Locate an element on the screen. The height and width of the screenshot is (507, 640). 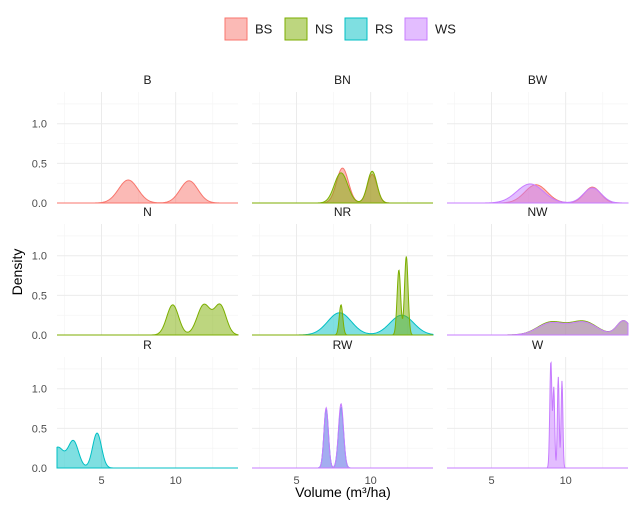
legend-key-bs is located at coordinates (236, 29).